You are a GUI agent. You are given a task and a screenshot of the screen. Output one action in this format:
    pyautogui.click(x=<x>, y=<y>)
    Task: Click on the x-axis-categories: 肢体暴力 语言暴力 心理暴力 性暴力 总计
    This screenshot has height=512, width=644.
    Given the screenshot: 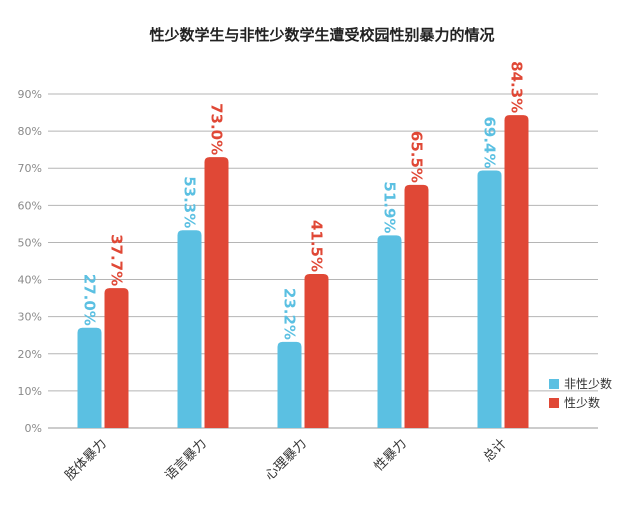 What is the action you would take?
    pyautogui.click(x=286, y=460)
    